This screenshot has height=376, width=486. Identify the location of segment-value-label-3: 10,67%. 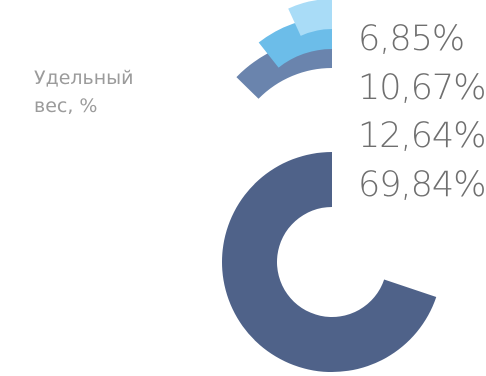
(421, 88).